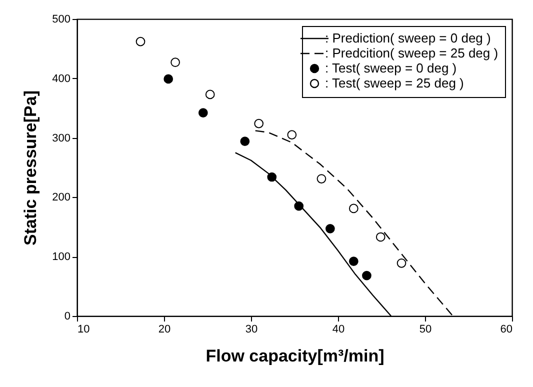 The height and width of the screenshot is (387, 533). I want to click on y-tick-label: 500, so click(61, 20).